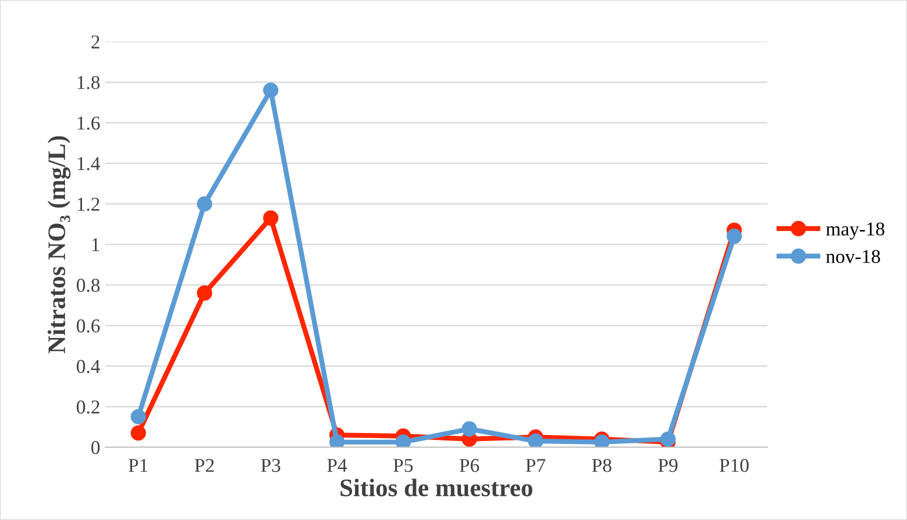 This screenshot has height=520, width=907. Describe the element at coordinates (95, 447) in the screenshot. I see `y-tick-label: 0` at that location.